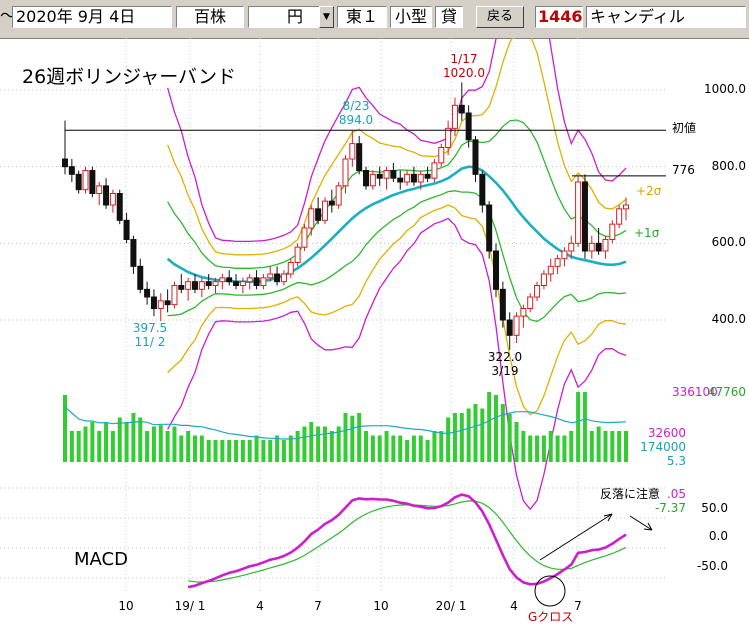 This screenshot has width=749, height=626. What do you see at coordinates (666, 17) in the screenshot?
I see `company-name-field: キャンディル` at bounding box center [666, 17].